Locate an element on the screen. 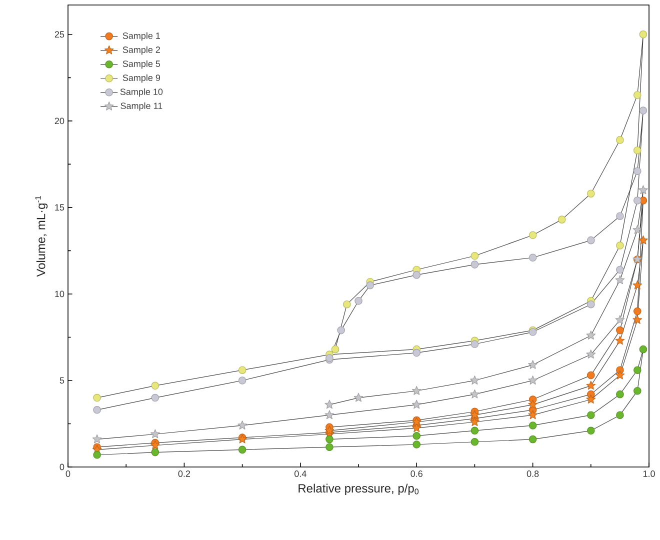  legend-label: Sample 11 is located at coordinates (141, 106).